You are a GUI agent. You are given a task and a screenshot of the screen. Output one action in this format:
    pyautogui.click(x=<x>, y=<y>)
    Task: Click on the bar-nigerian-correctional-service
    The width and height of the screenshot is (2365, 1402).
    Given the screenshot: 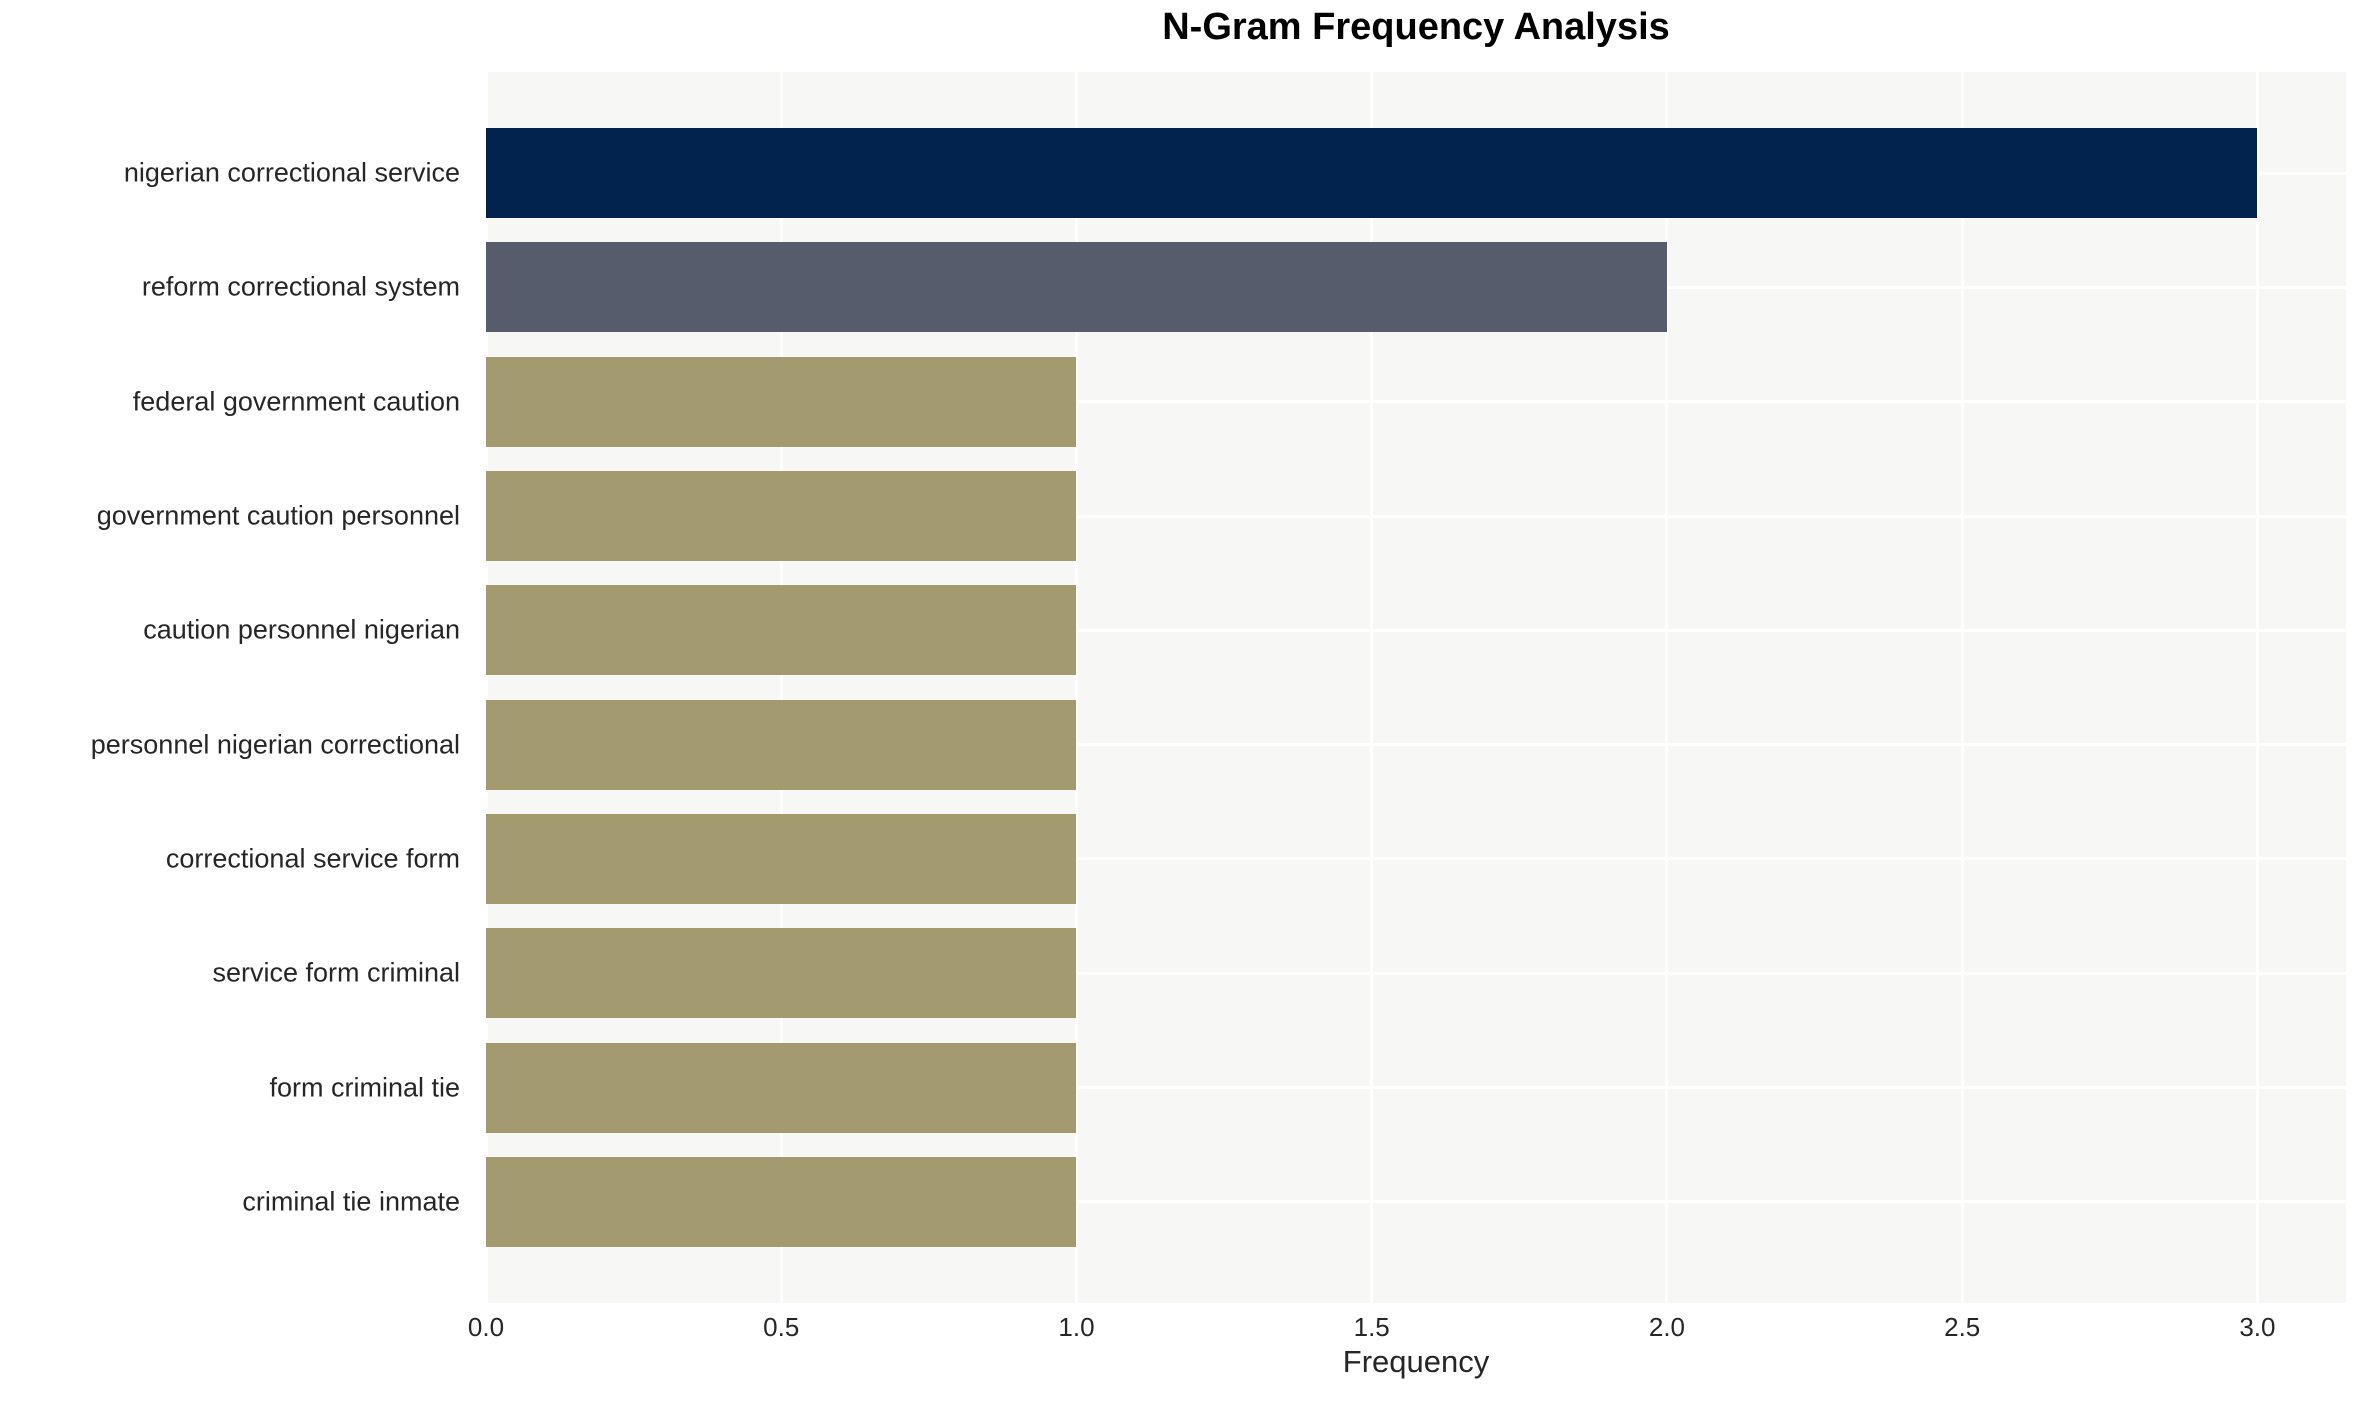 What is the action you would take?
    pyautogui.click(x=1372, y=173)
    